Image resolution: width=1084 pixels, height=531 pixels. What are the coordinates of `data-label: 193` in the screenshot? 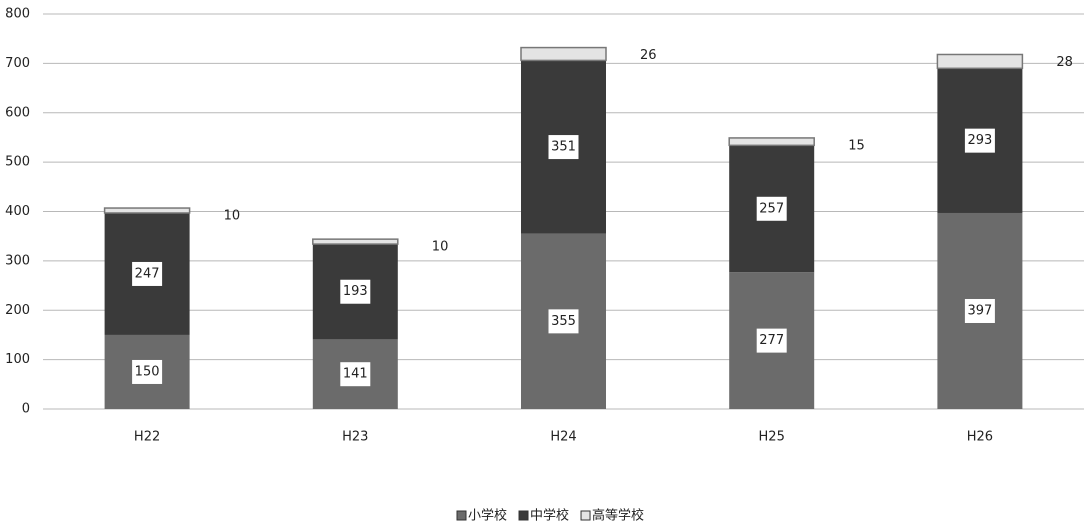 It's located at (355, 291).